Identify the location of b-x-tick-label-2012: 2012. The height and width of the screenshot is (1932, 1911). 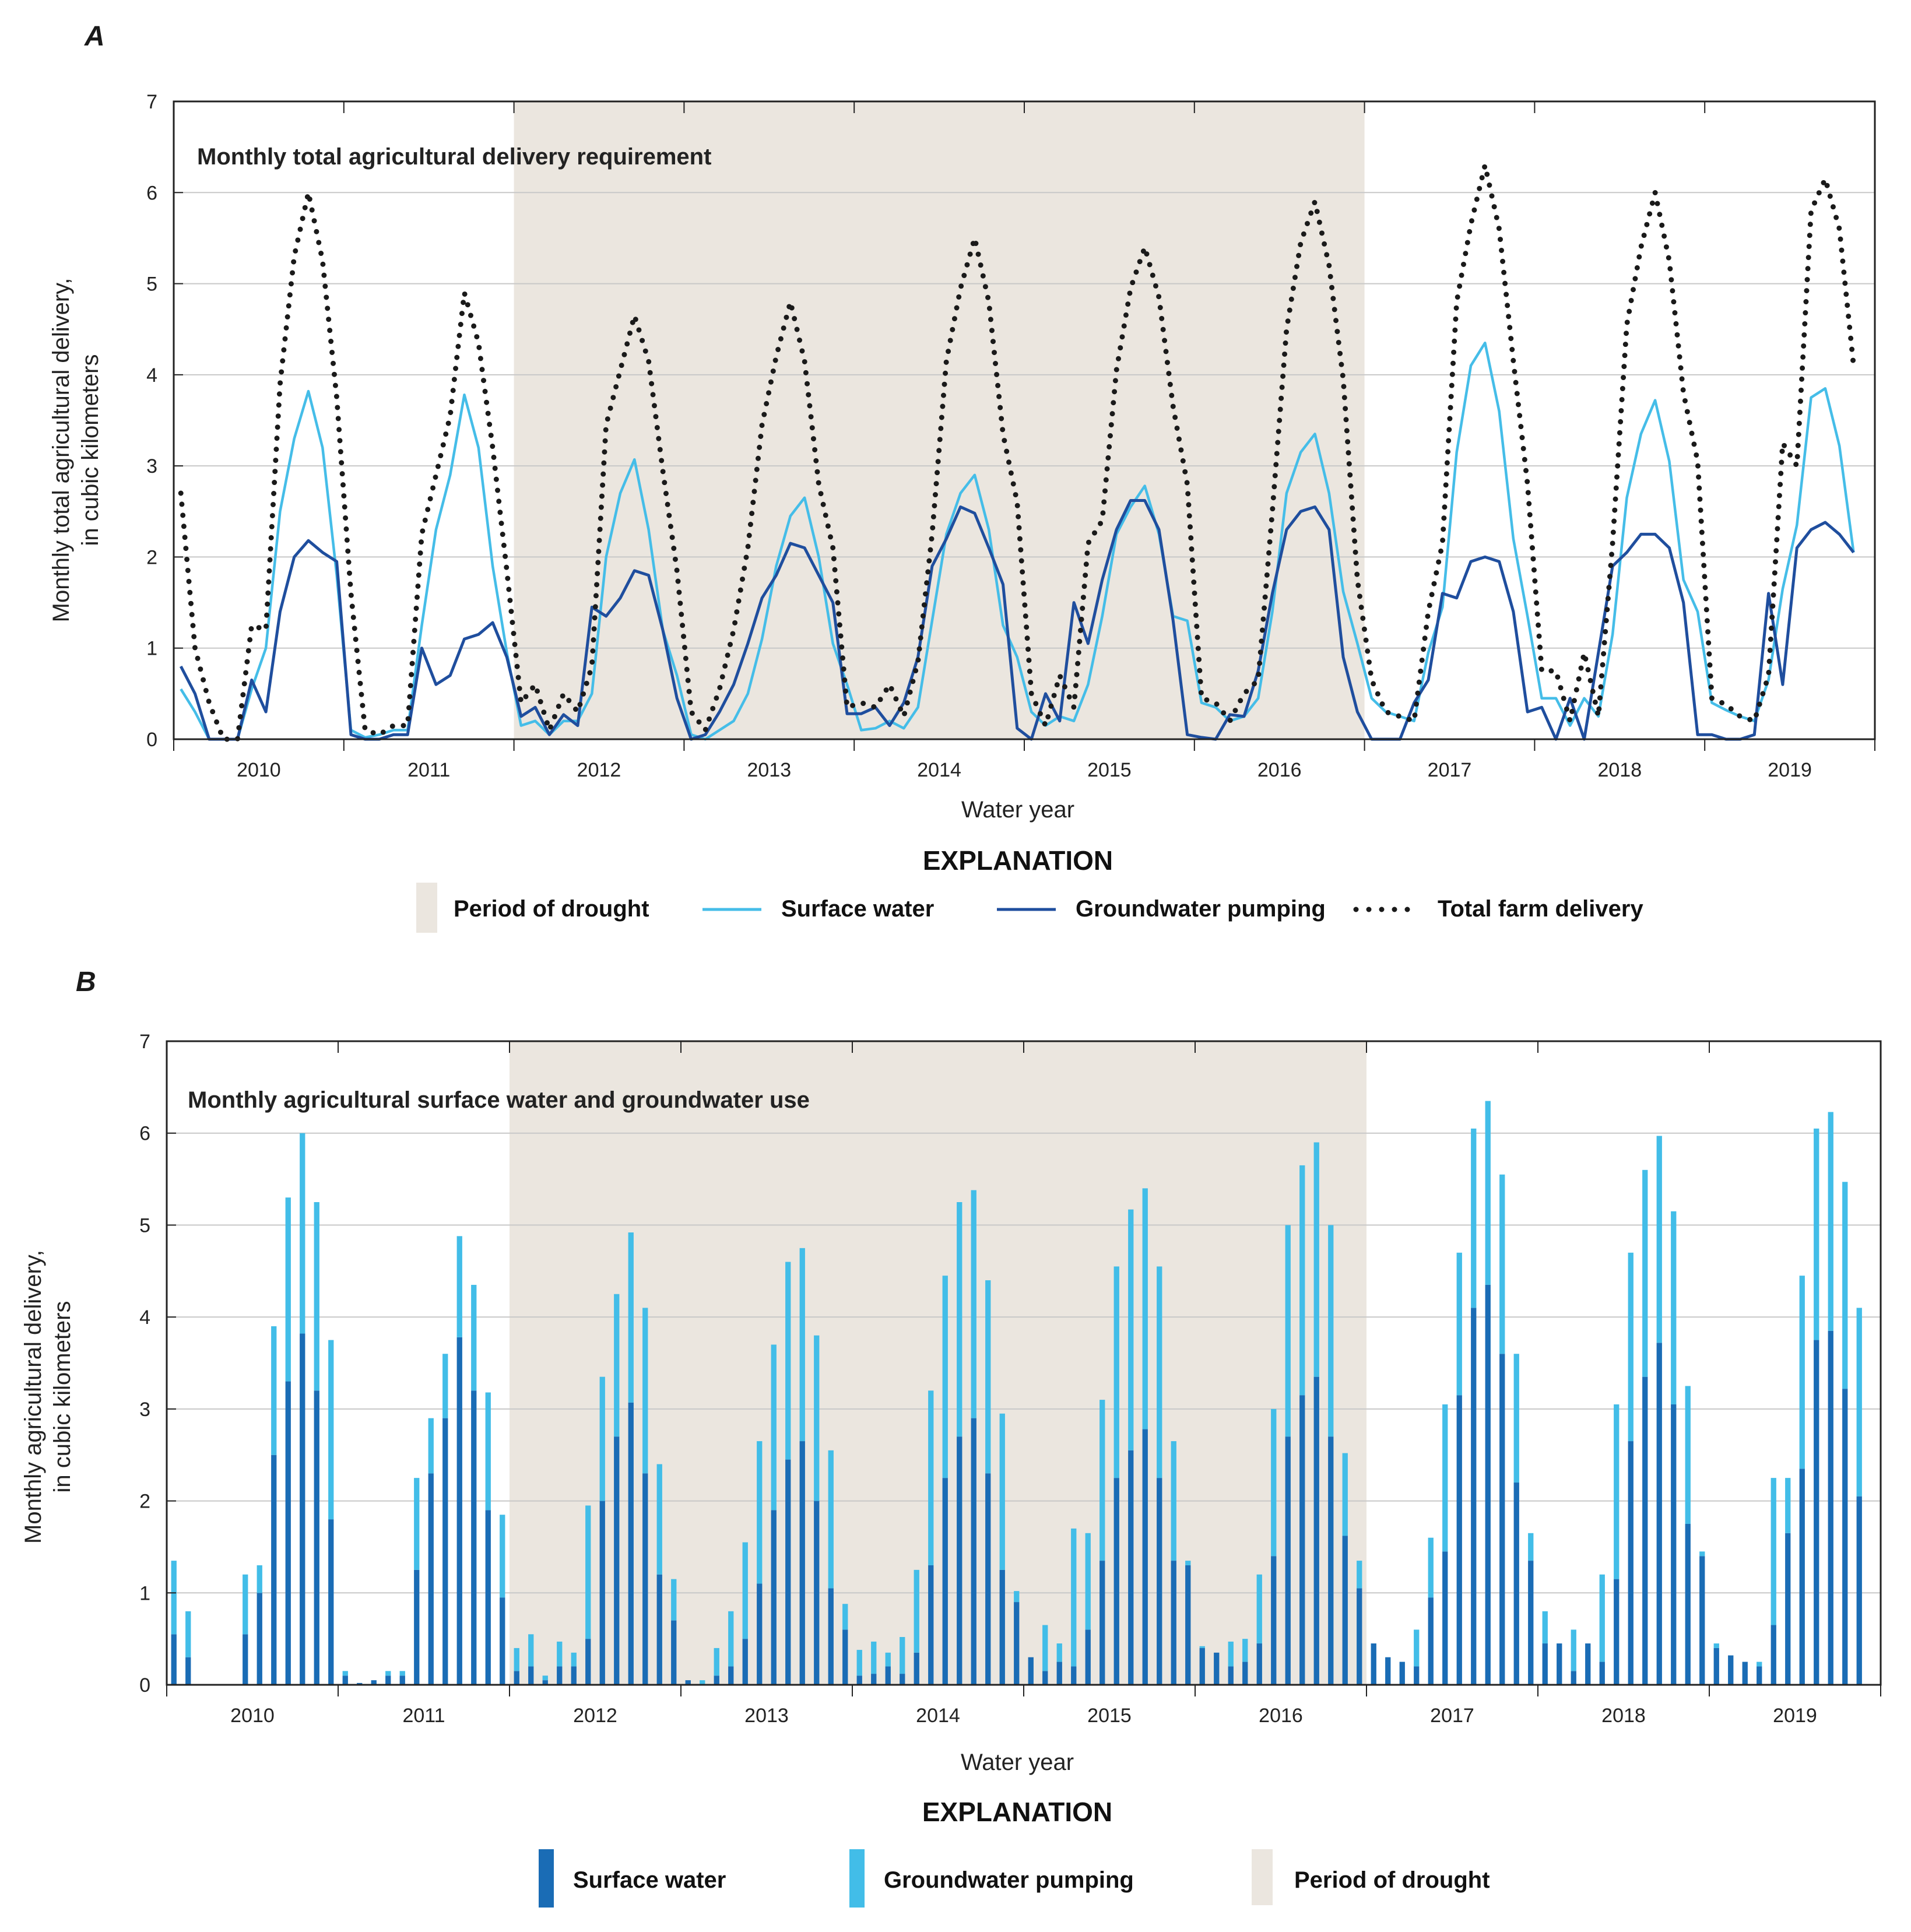
(595, 1716).